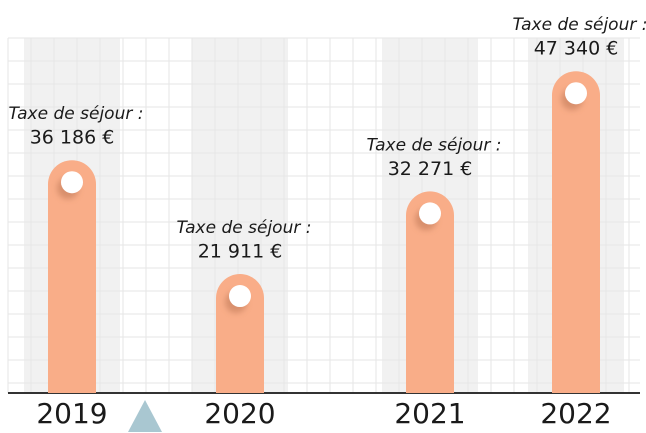 Image resolution: width=646 pixels, height=433 pixels. What do you see at coordinates (576, 49) in the screenshot?
I see `value-label: 47 340 €` at bounding box center [576, 49].